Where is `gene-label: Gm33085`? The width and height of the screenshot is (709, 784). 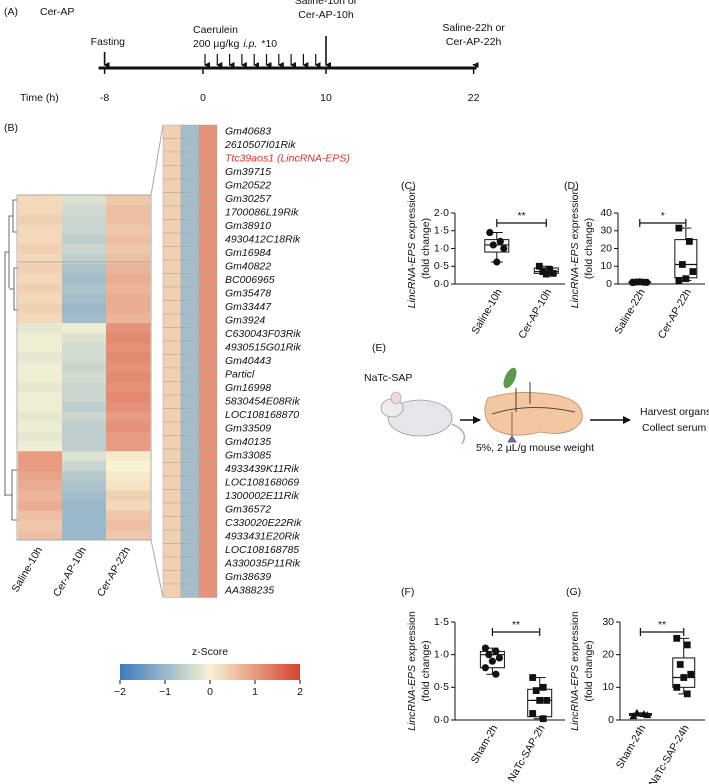
gene-label: Gm33085 is located at coordinates (248, 456).